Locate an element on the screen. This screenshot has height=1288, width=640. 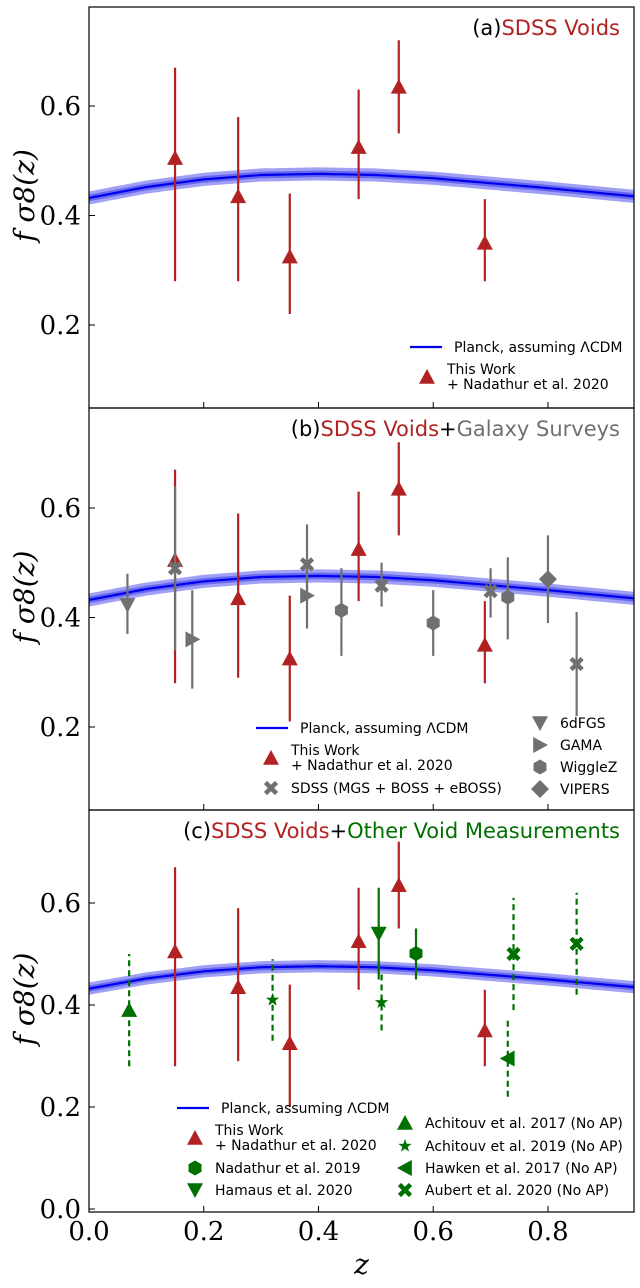
title-part: Other Void Measurements is located at coordinates (483, 831).